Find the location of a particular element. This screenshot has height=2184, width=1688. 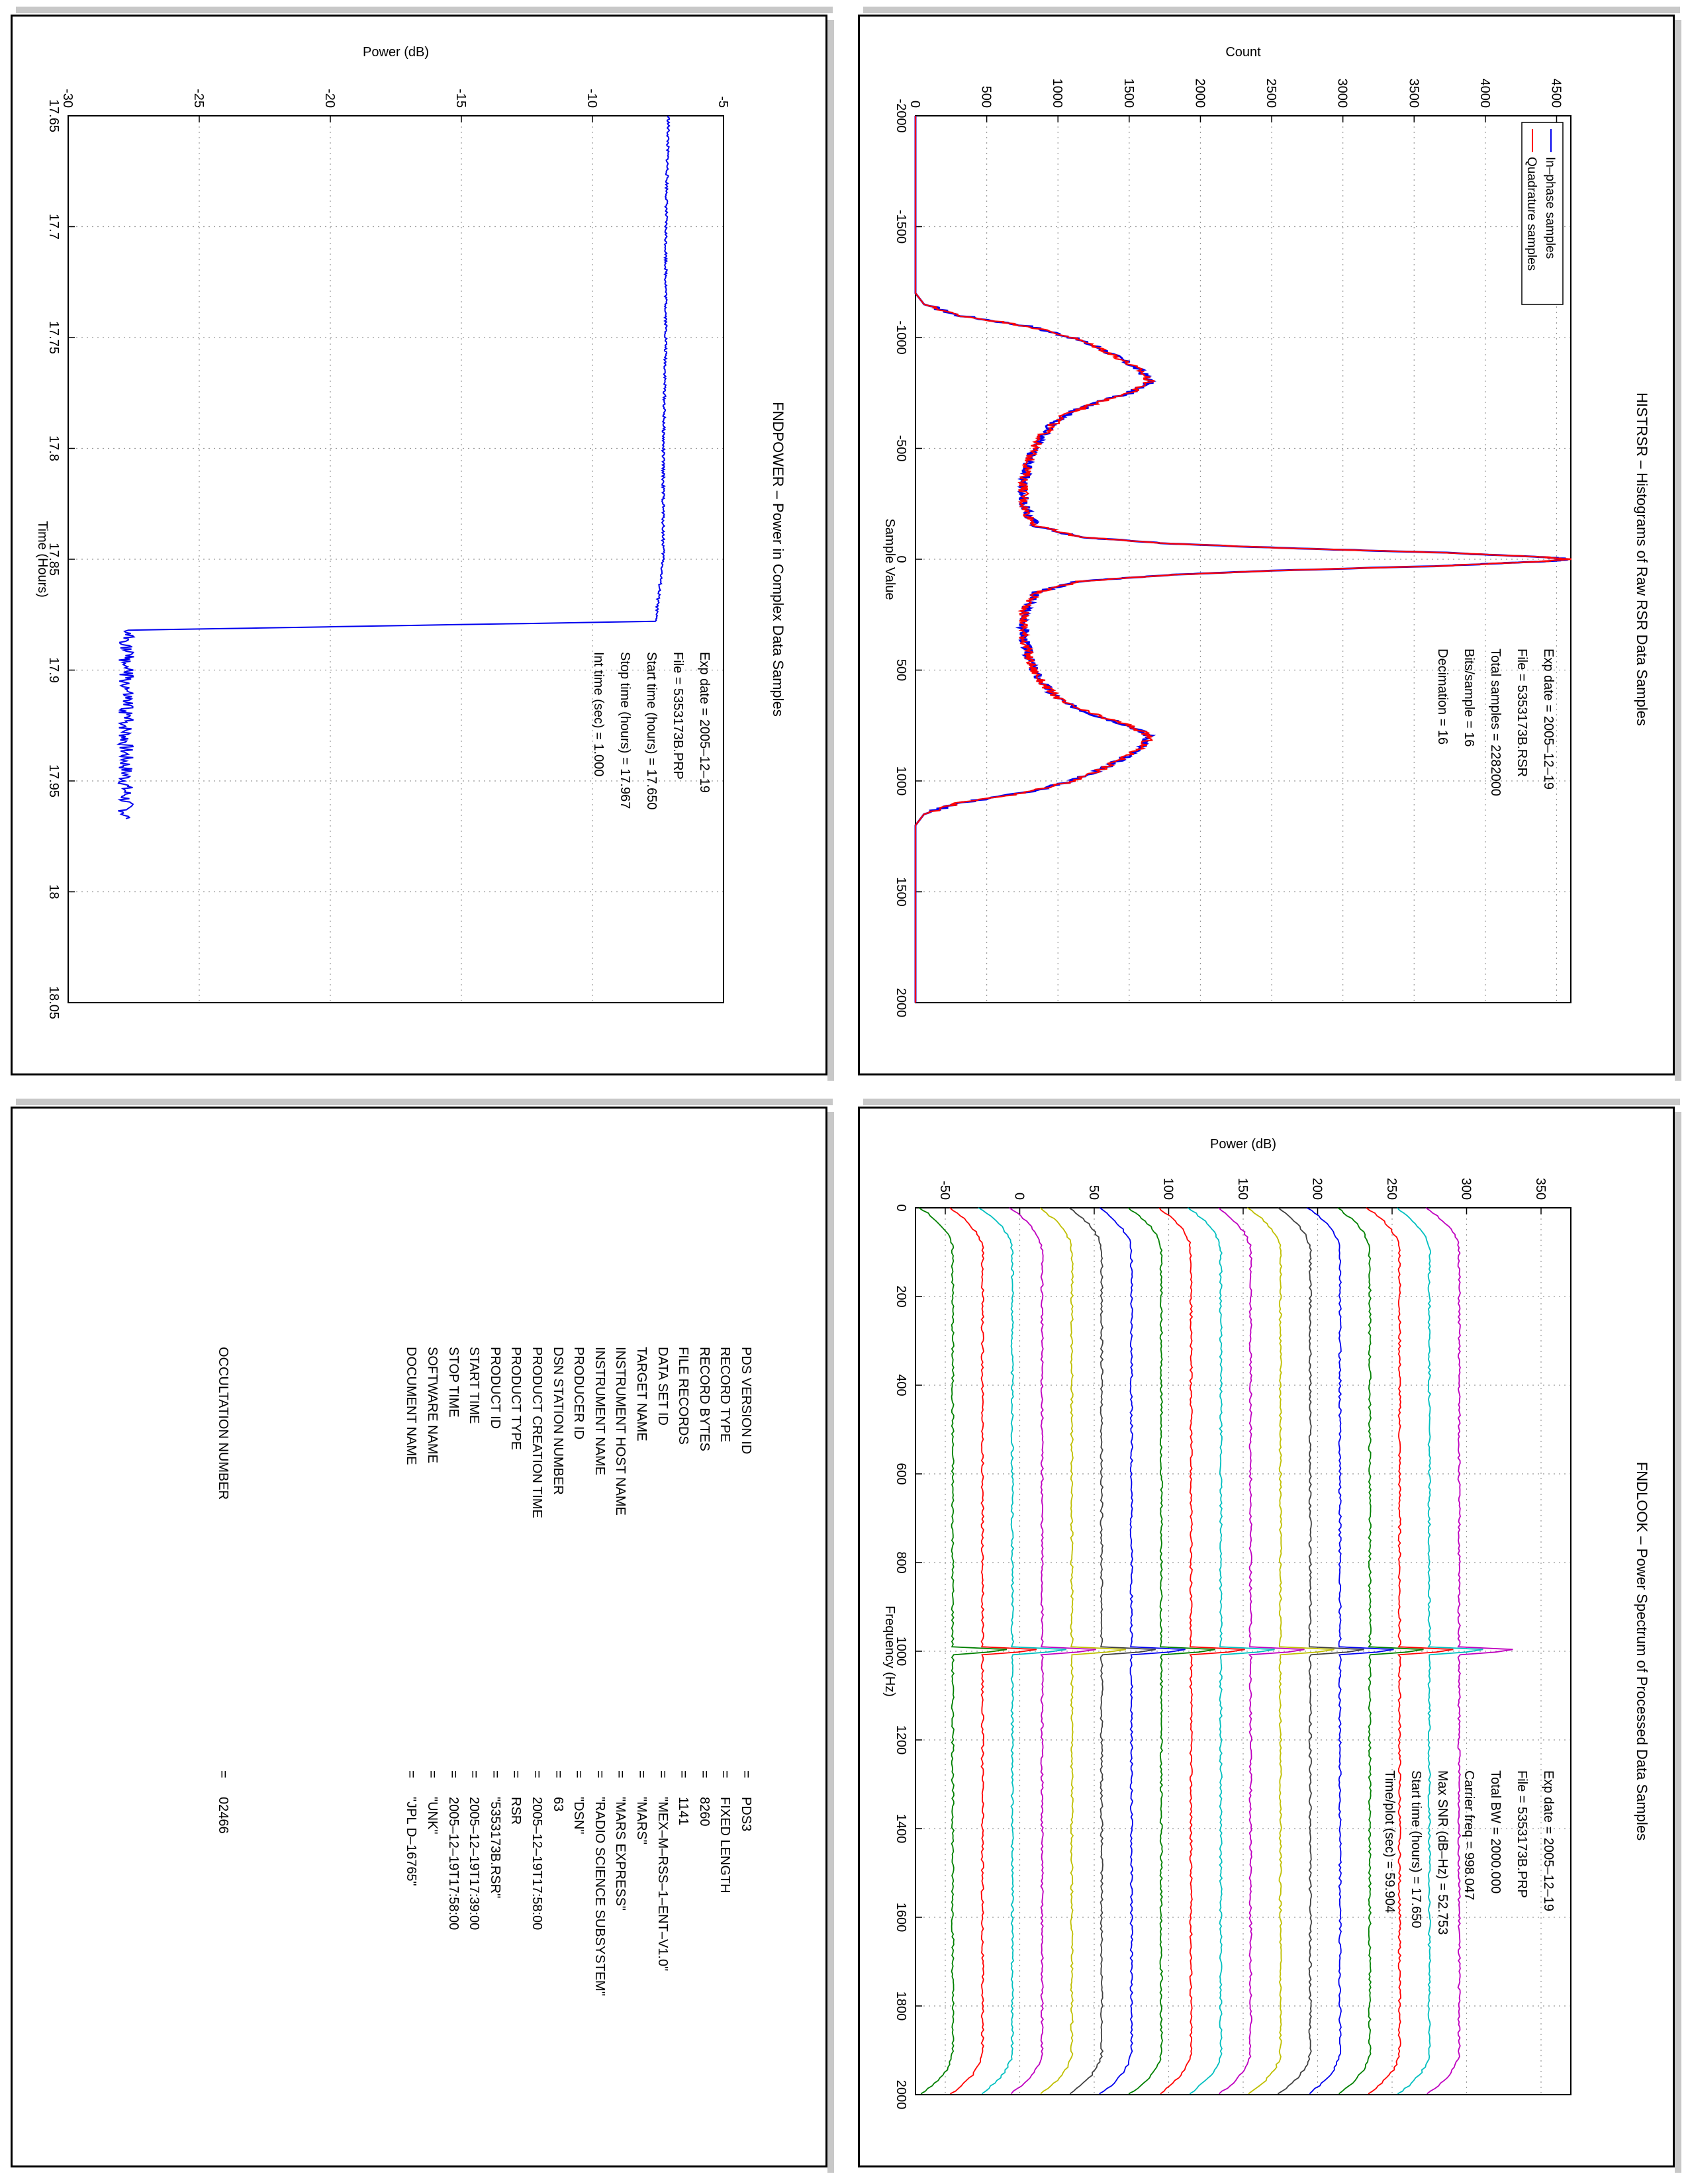

histogram-tick-label-x: 1500 is located at coordinates (901, 892).